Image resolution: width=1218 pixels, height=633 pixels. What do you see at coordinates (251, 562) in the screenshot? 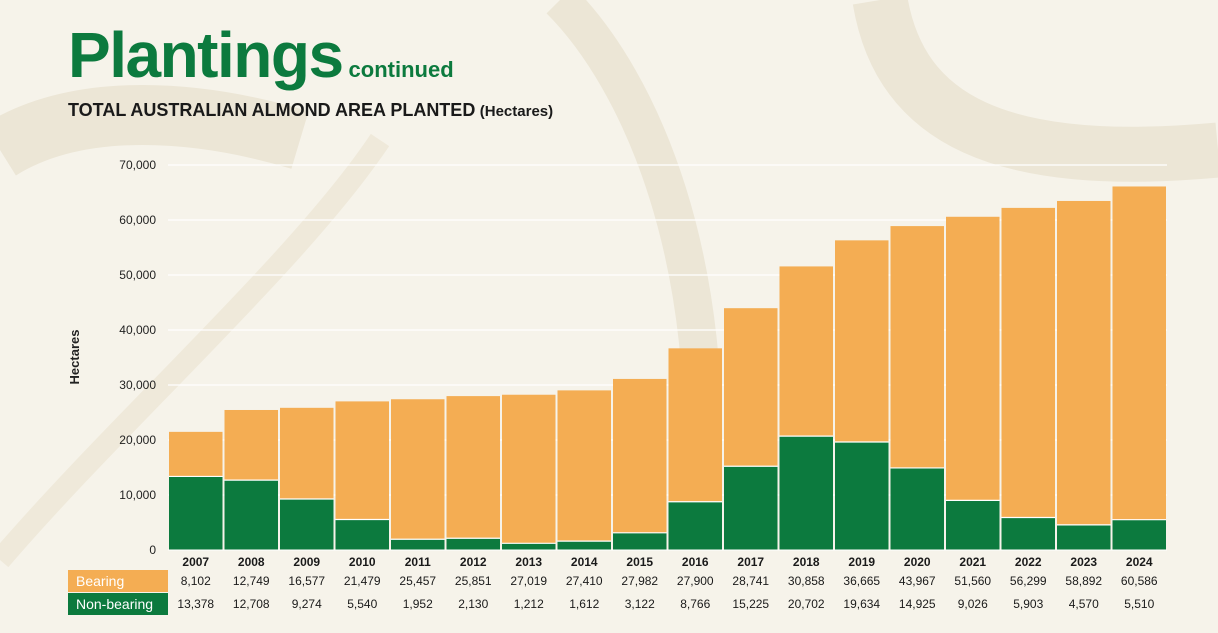
I see `x-tick-label: 2008` at bounding box center [251, 562].